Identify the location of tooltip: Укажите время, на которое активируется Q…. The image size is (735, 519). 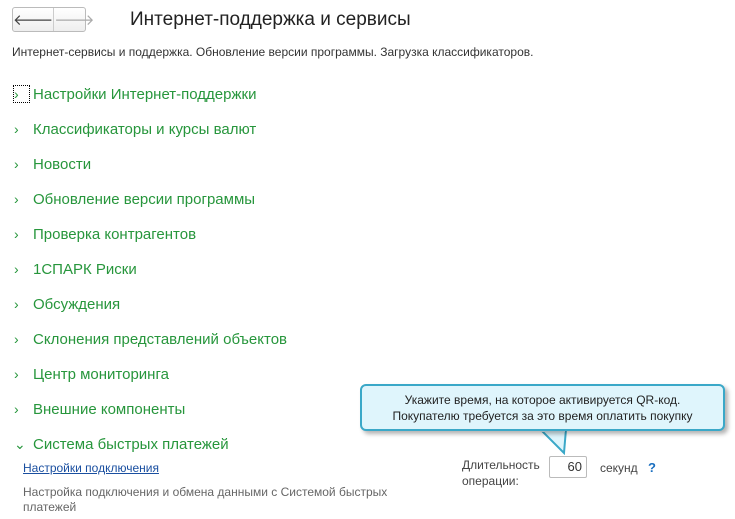
(542, 407).